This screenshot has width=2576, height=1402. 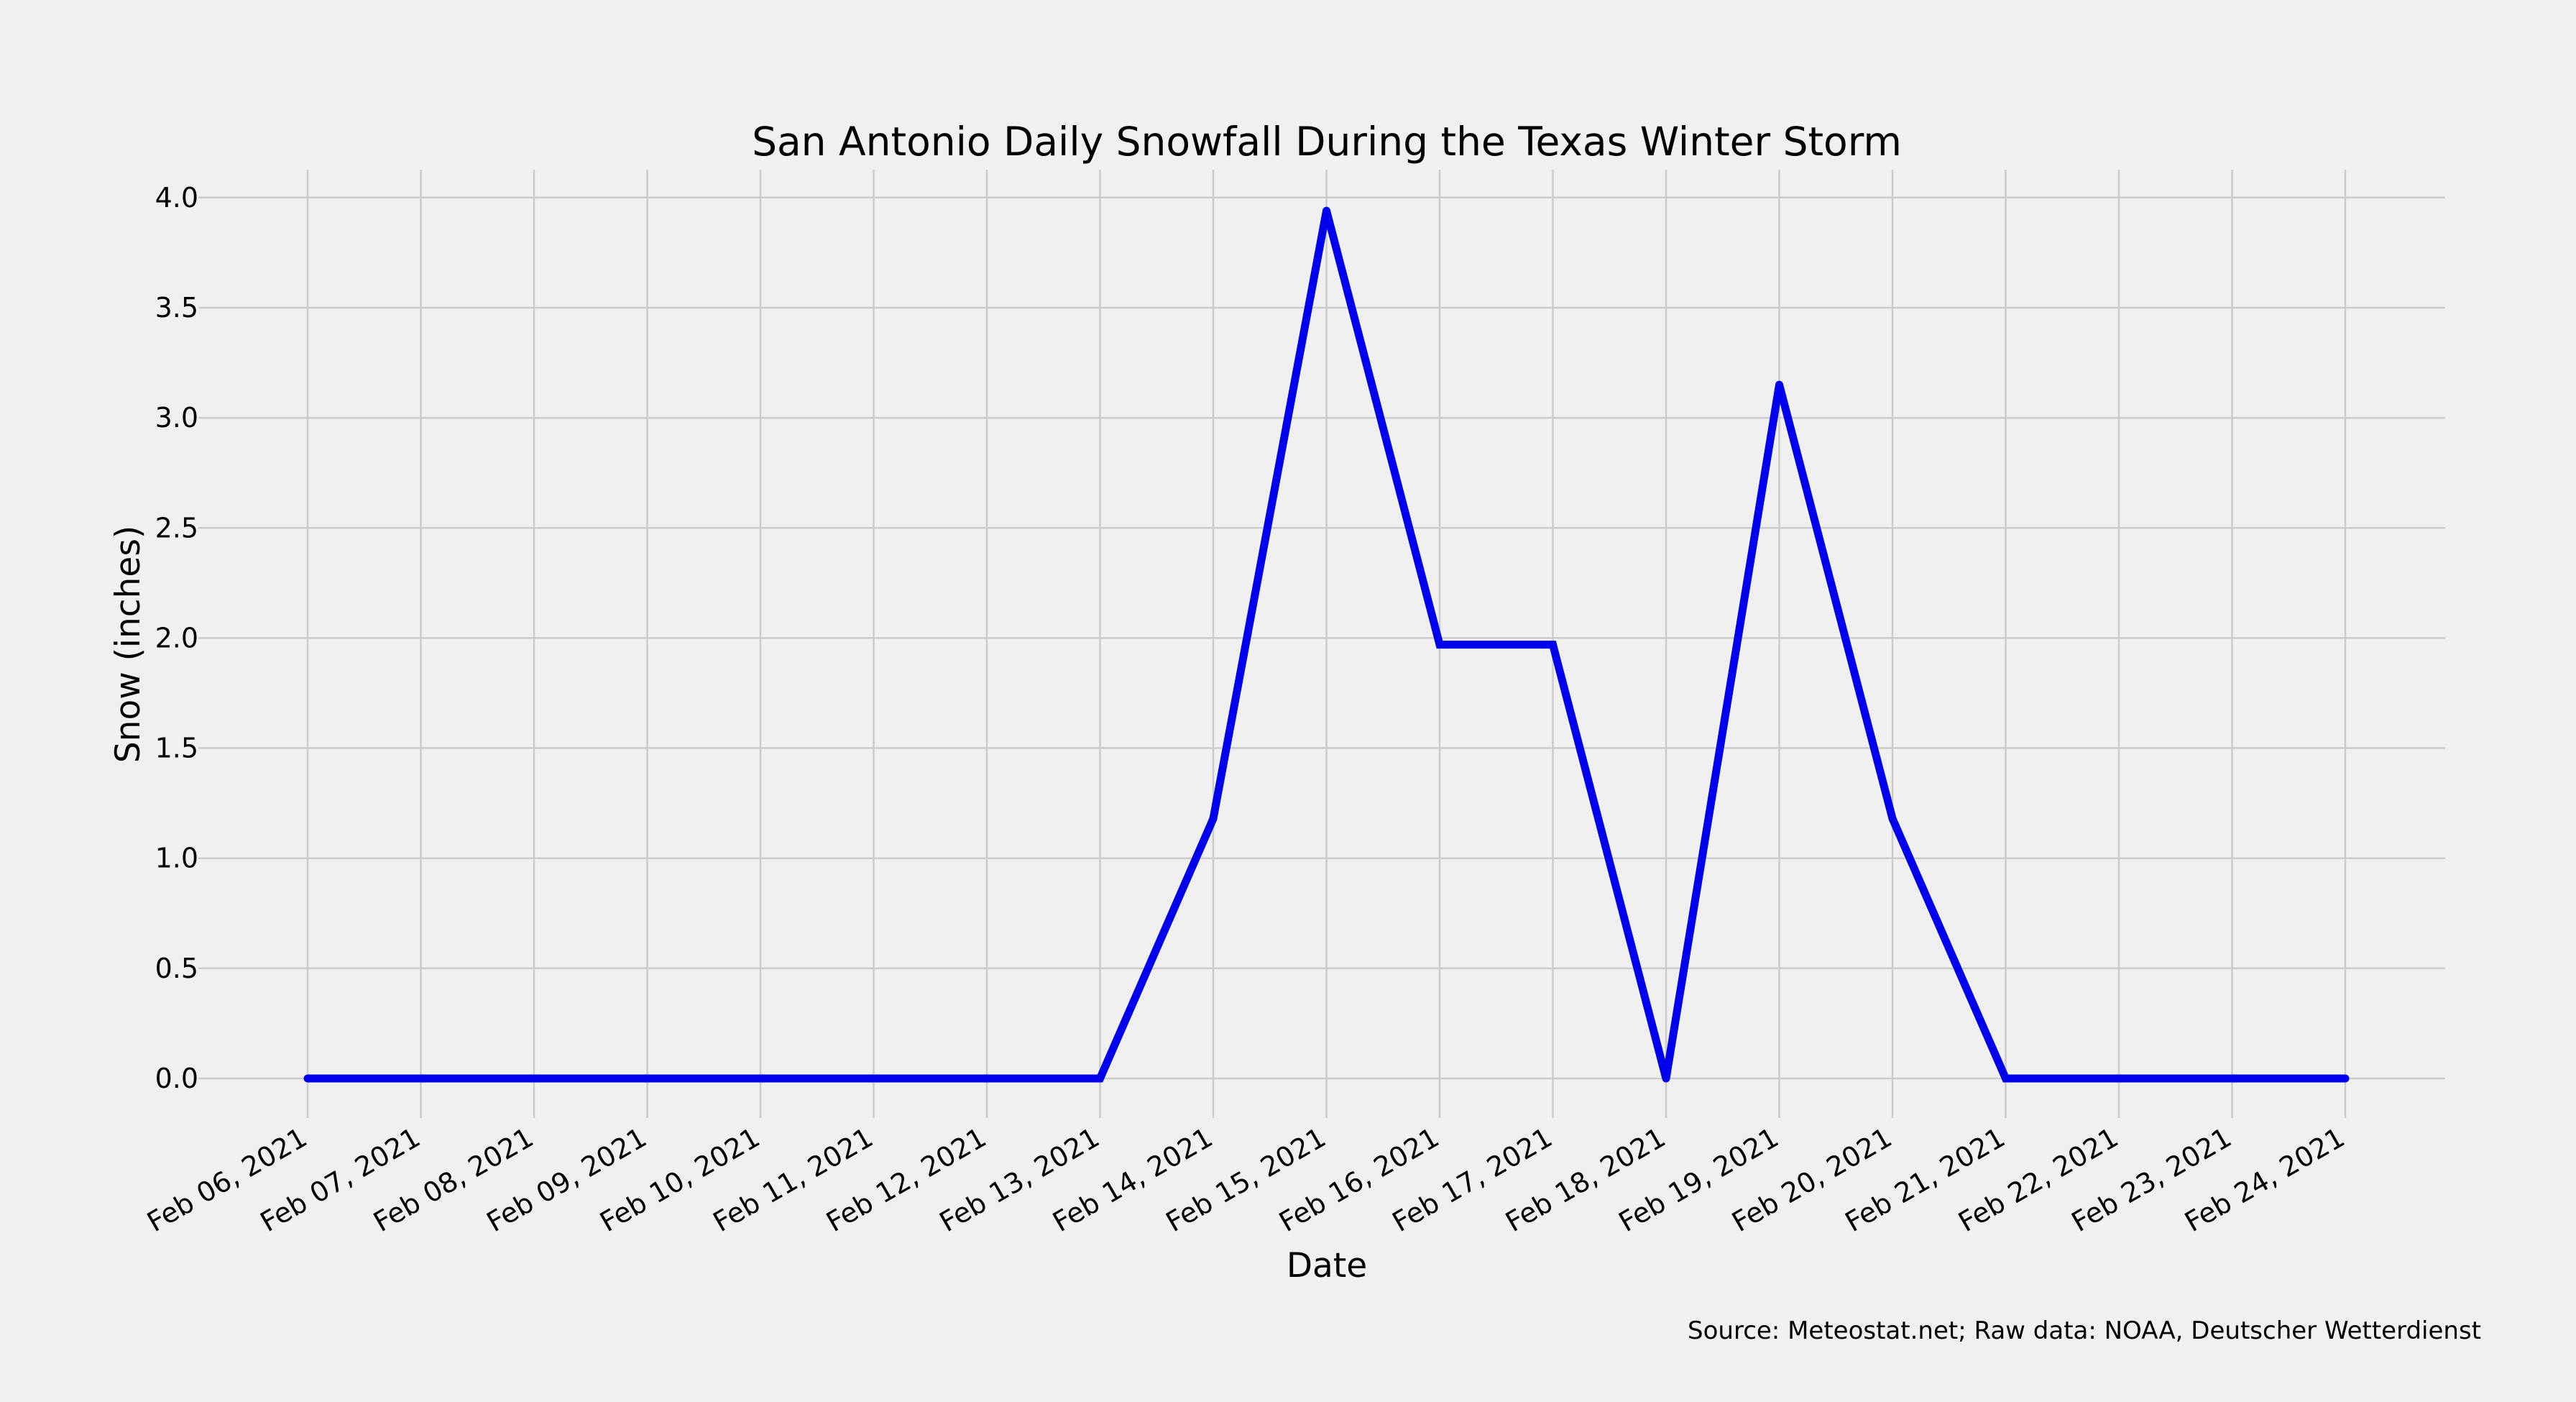 What do you see at coordinates (176, 198) in the screenshot?
I see `y-tick-label: 4.0` at bounding box center [176, 198].